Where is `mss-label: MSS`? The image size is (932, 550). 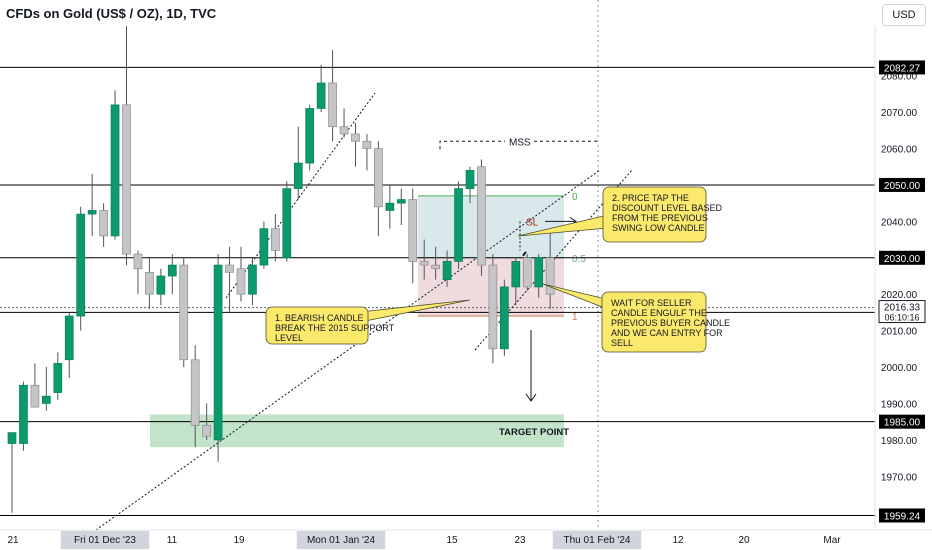
mss-label: MSS is located at coordinates (520, 142).